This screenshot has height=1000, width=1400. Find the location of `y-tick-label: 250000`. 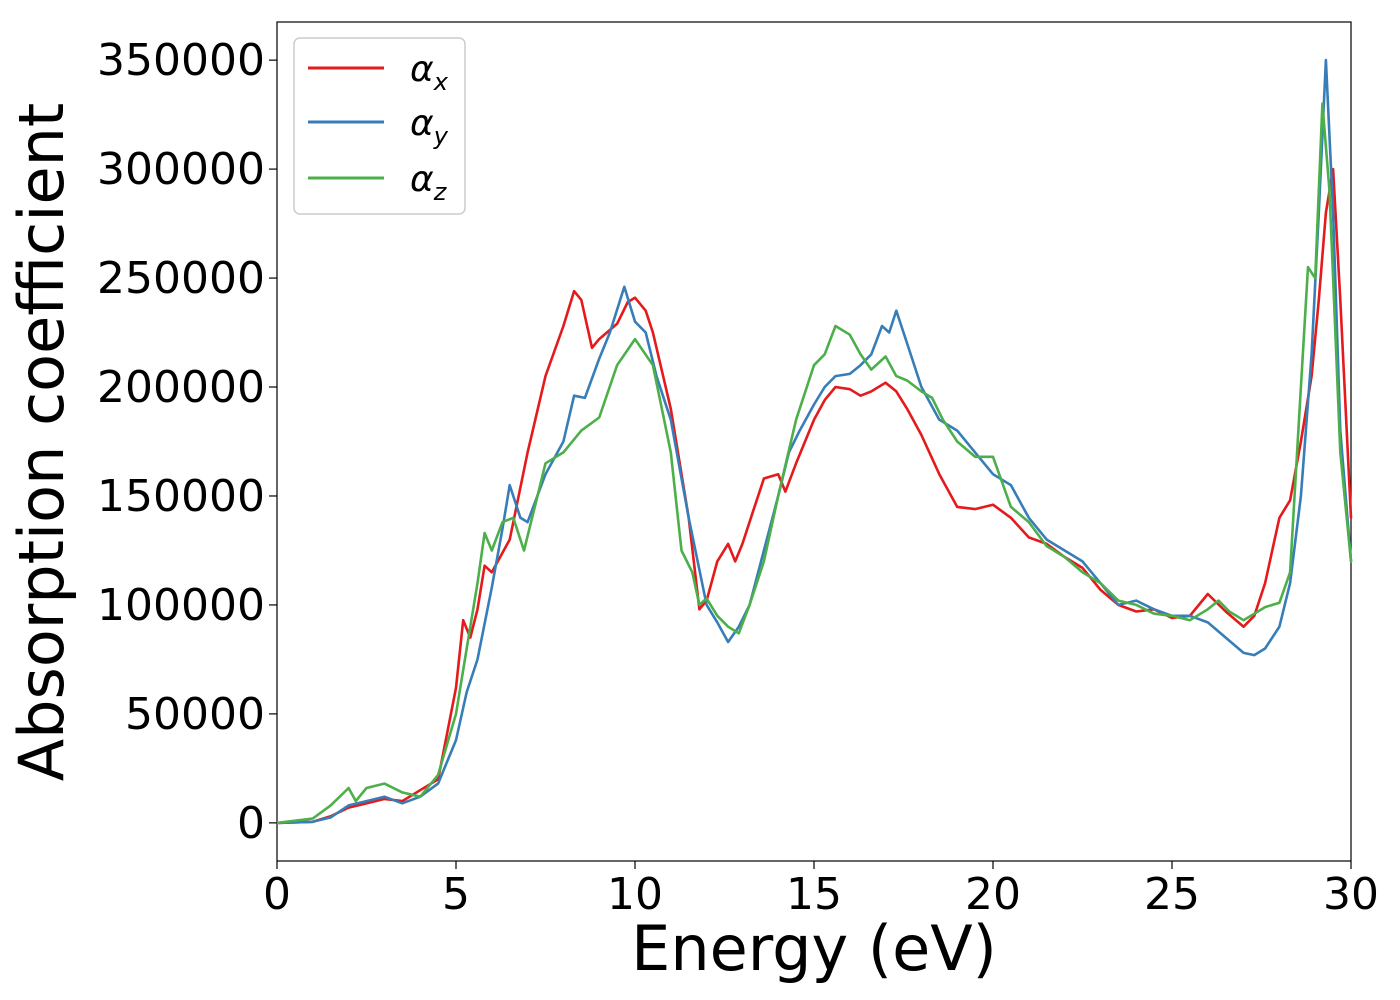

y-tick-label: 250000 is located at coordinates (181, 278).